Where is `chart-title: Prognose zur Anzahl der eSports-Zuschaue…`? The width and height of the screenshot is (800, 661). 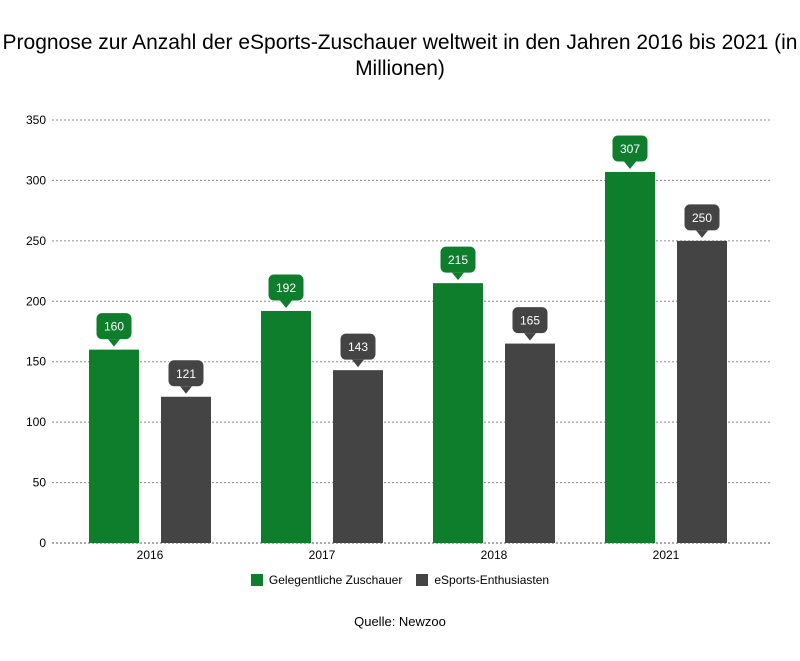
chart-title: Prognose zur Anzahl der eSports-Zuschaue… is located at coordinates (400, 55).